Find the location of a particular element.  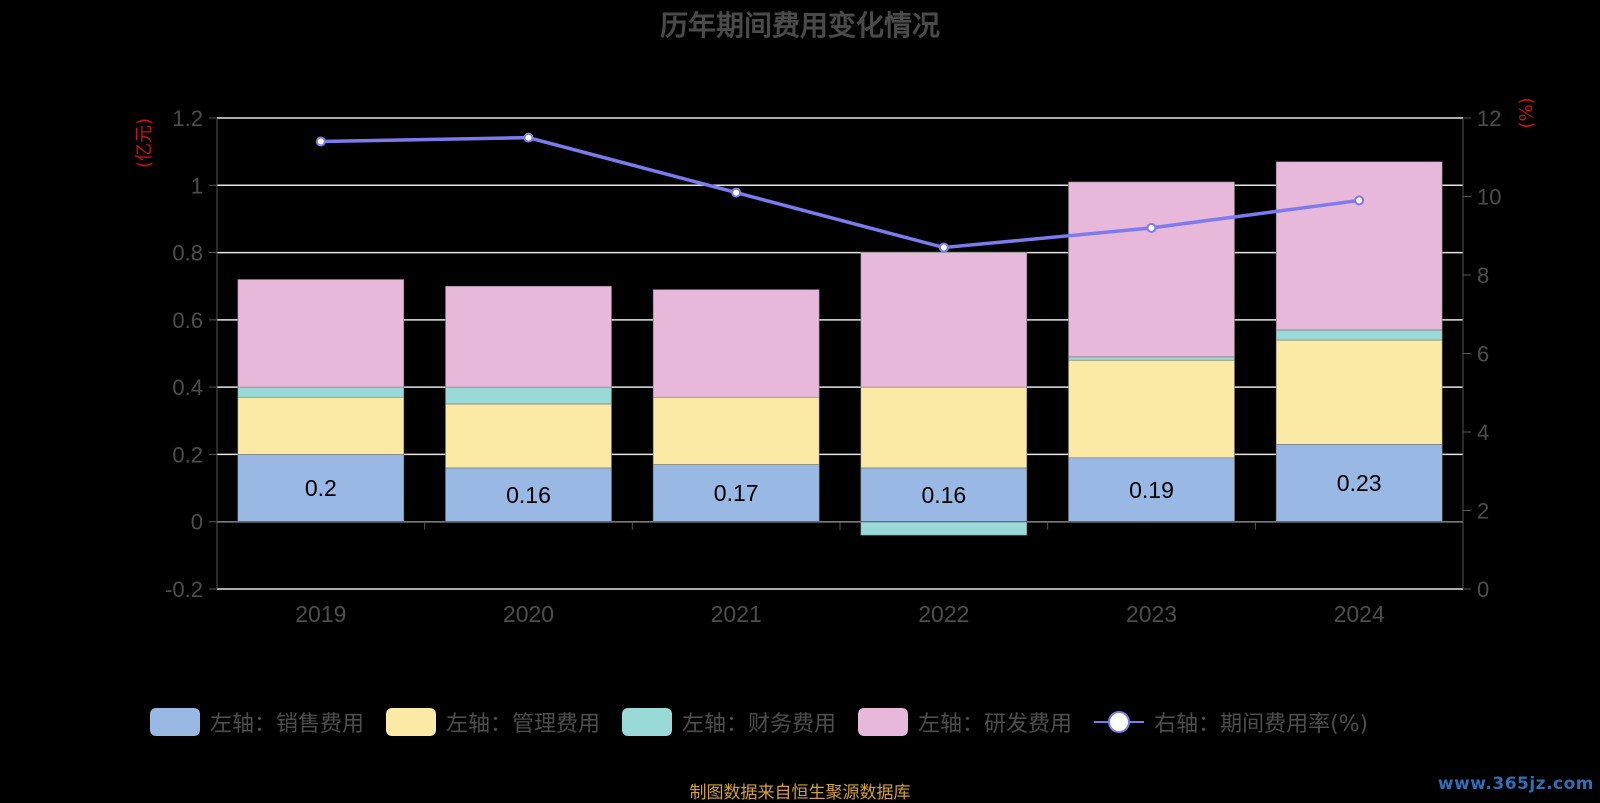

left-tick-label: 1 is located at coordinates (197, 185).